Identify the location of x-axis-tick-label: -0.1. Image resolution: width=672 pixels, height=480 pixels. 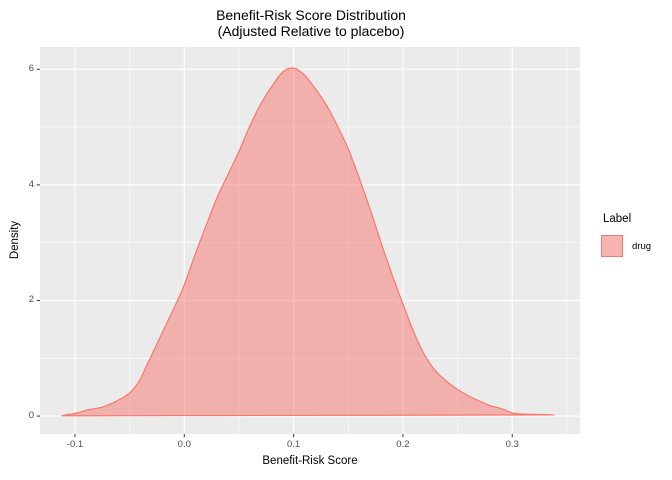
(75, 444).